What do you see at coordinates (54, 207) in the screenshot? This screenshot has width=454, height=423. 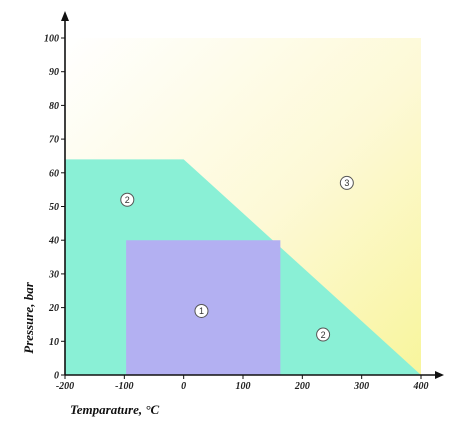 I see `y-tick-label: 50` at bounding box center [54, 207].